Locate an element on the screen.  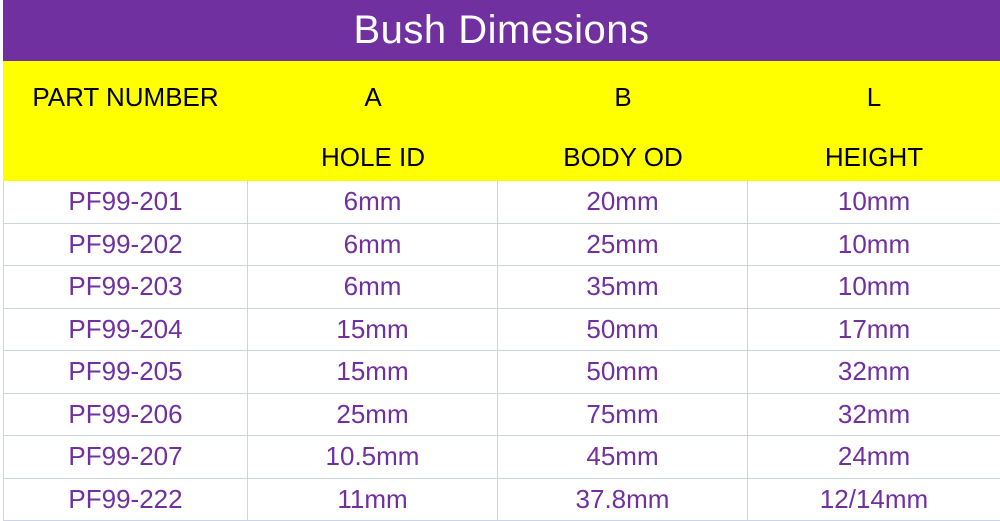
table-row: PF99-206 25mm 75mm 32mm is located at coordinates (501, 414).